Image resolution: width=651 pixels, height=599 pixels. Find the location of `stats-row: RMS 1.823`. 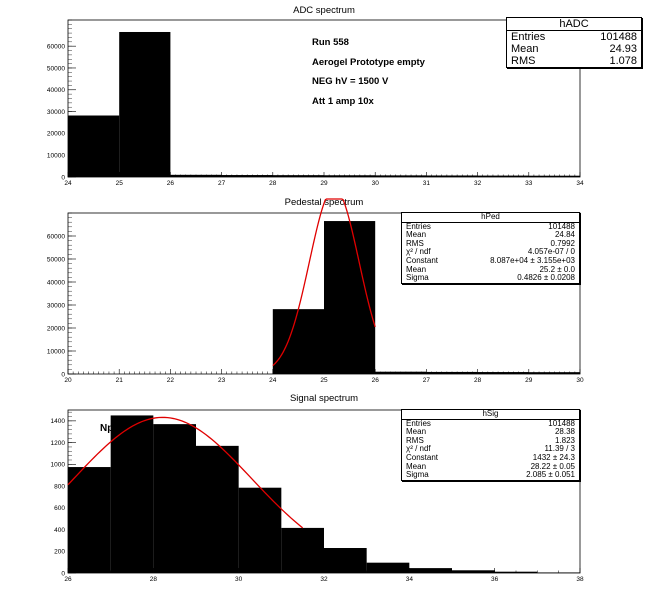

stats-row: RMS 1.823 is located at coordinates (490, 440).